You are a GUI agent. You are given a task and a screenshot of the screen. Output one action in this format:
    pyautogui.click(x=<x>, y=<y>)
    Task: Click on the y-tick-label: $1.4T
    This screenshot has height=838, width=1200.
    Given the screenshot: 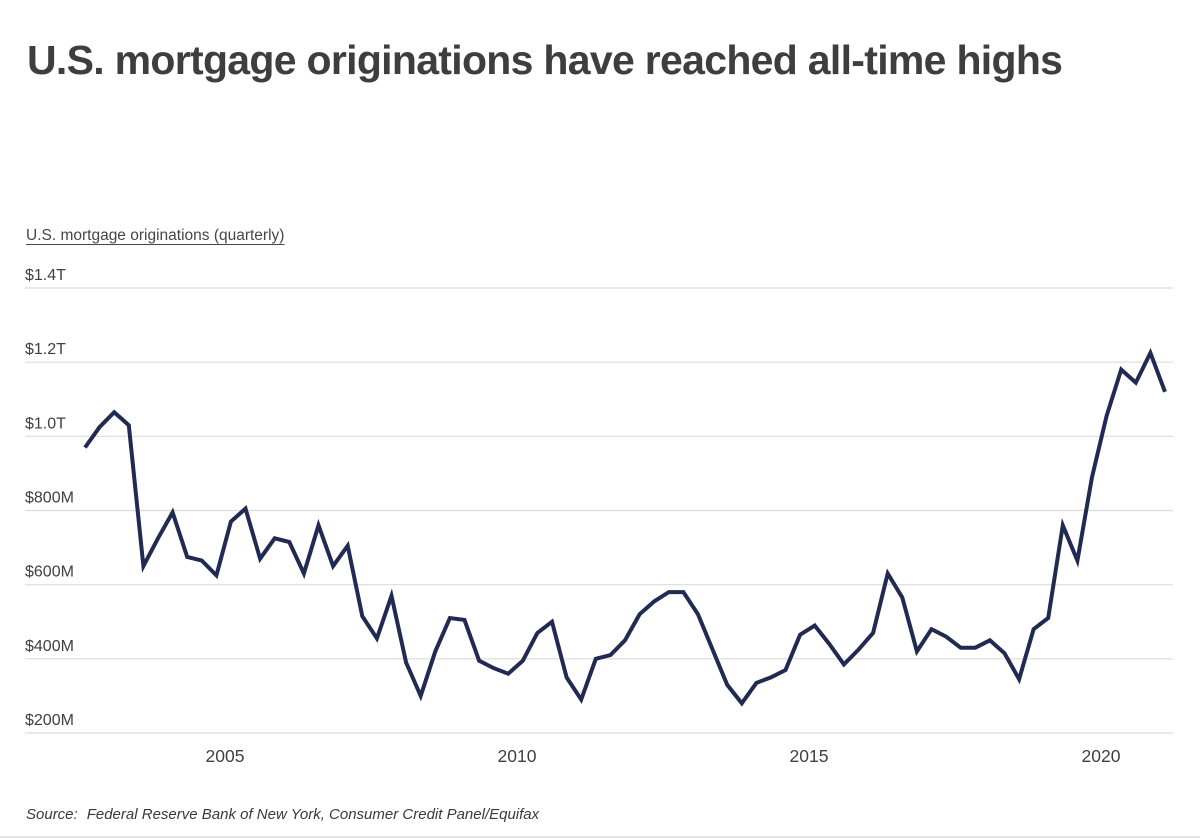 What is the action you would take?
    pyautogui.click(x=45, y=275)
    